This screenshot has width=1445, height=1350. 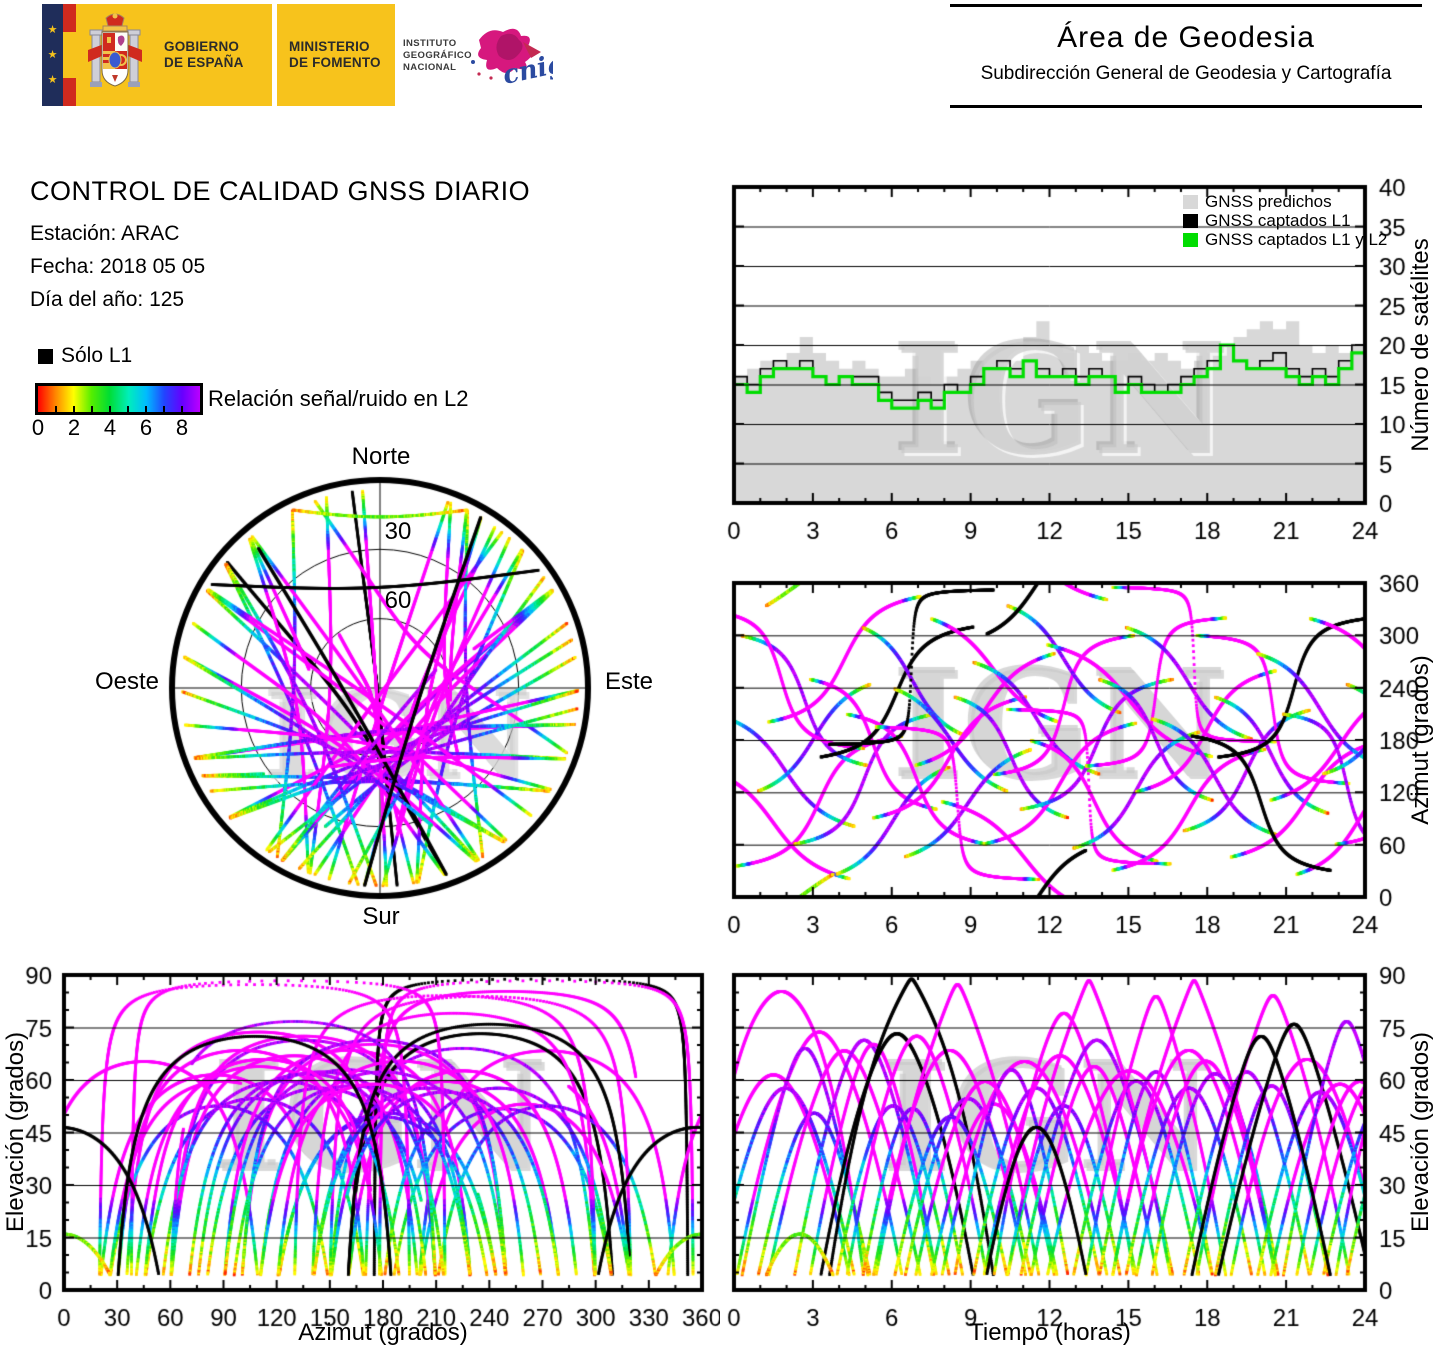 I want to click on spain-coat-of-arms-icon, so click(x=115, y=50).